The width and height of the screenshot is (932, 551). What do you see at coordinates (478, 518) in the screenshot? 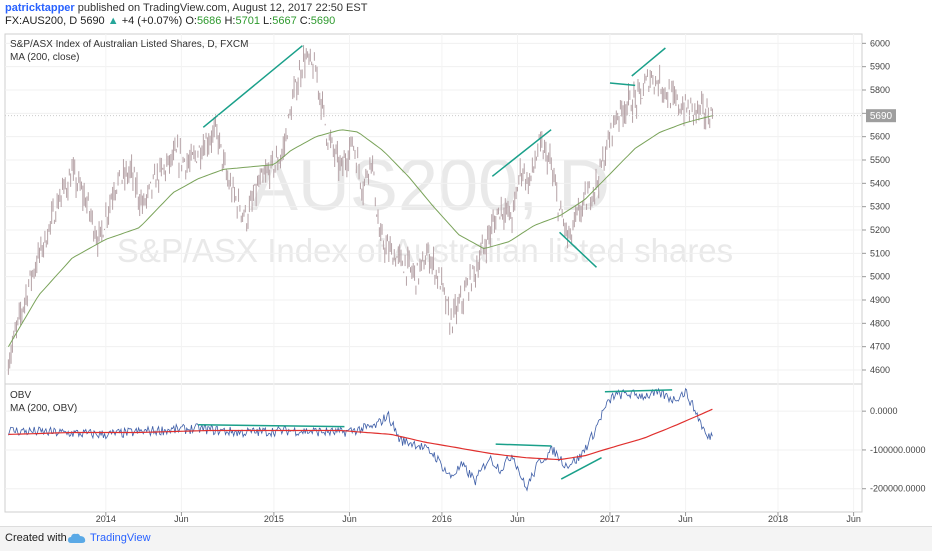
I see `time-axis: 2014 Jun 2015 Jun 2016 Jun 2017 Jun 2018 Jun` at bounding box center [478, 518].